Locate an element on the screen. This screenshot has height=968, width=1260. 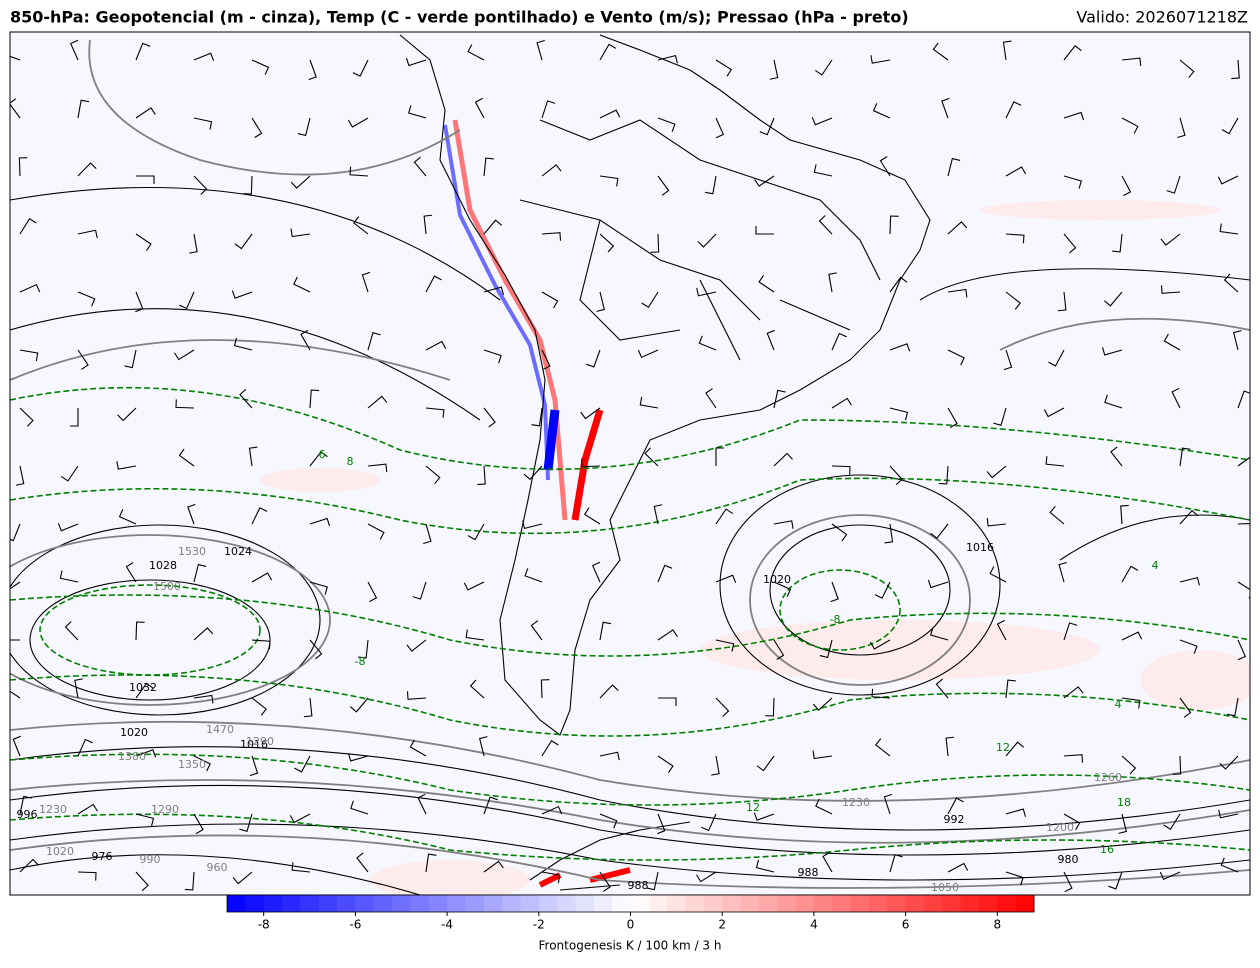
height-label: 1200 is located at coordinates (1060, 827).